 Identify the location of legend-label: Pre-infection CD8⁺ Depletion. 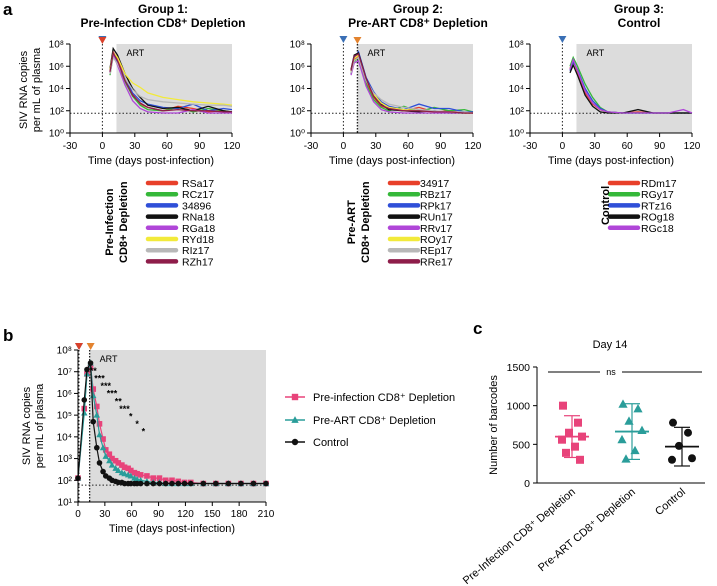
(384, 398).